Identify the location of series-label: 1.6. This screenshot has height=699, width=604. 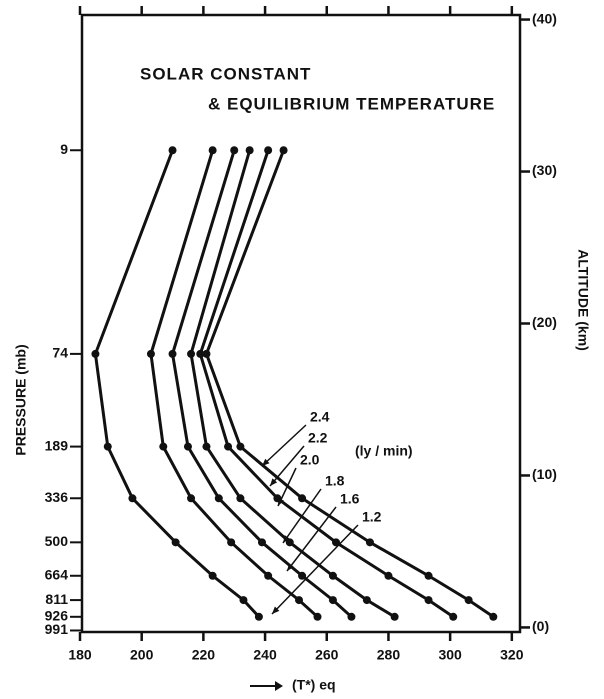
(350, 499).